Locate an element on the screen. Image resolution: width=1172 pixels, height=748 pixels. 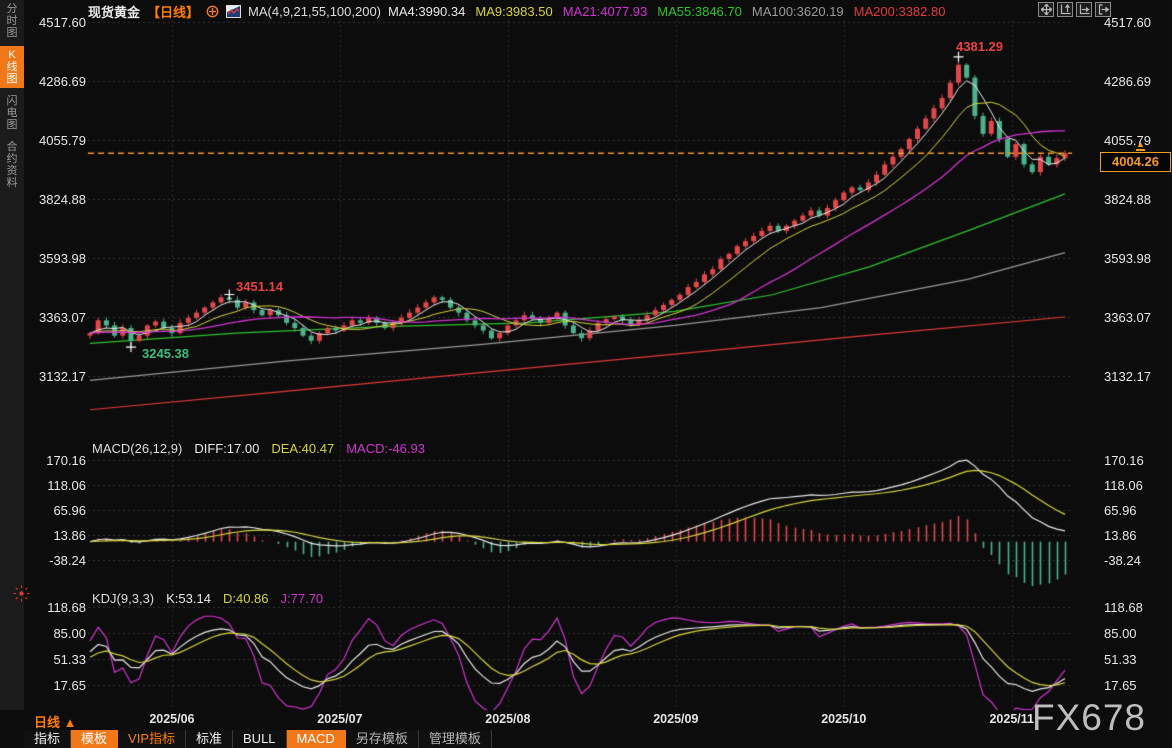
toolbar-item-另存模板: 另存模板 is located at coordinates (382, 739).